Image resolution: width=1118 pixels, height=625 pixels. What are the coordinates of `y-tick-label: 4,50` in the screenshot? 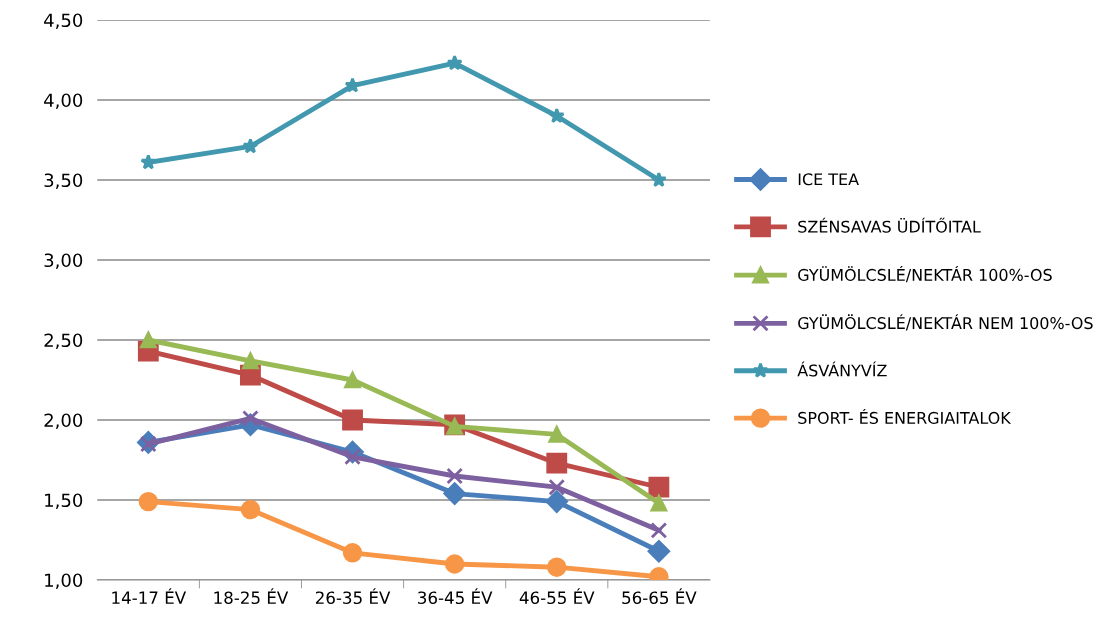 It's located at (63, 21).